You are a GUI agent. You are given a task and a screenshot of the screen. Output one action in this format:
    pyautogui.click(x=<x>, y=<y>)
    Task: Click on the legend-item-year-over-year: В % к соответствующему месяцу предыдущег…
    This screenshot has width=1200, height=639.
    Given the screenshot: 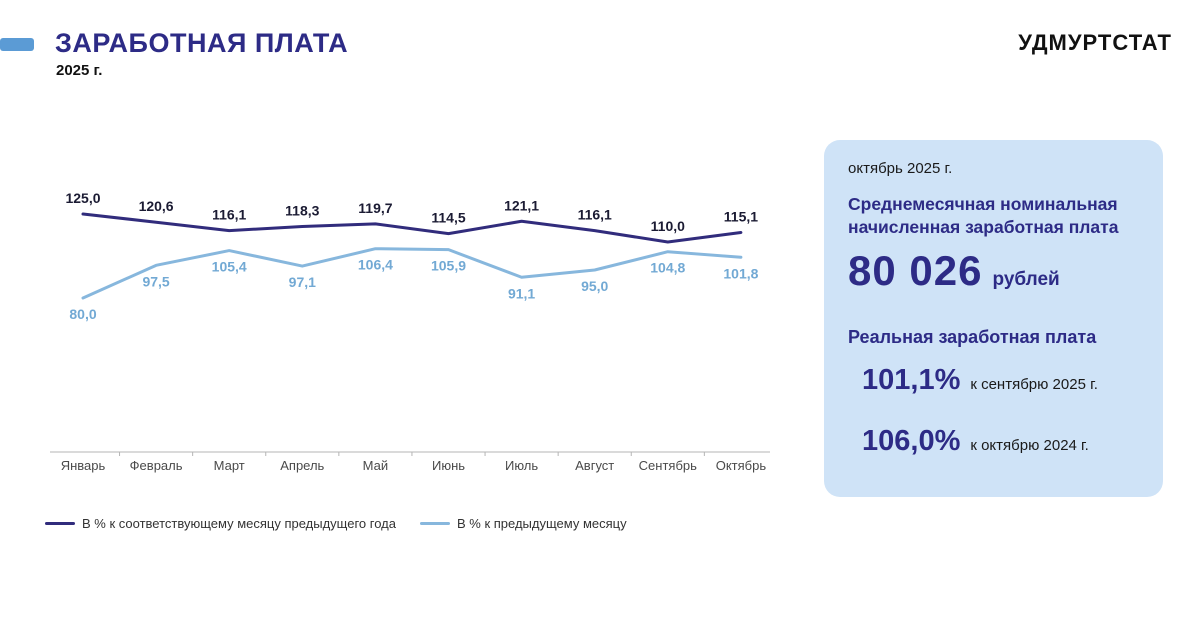 What is the action you would take?
    pyautogui.click(x=220, y=523)
    